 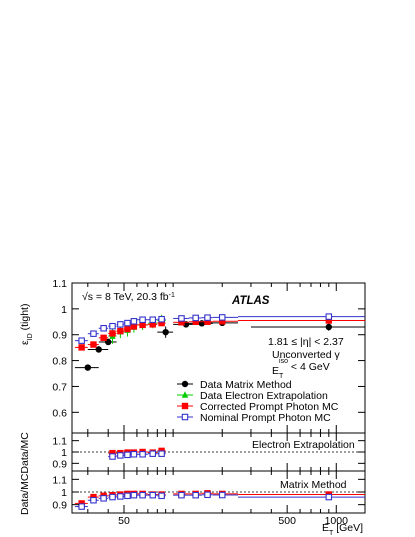 I want to click on ratio-panel-matrix: 0.911.1 Matrix Method, so click(x=209, y=492).